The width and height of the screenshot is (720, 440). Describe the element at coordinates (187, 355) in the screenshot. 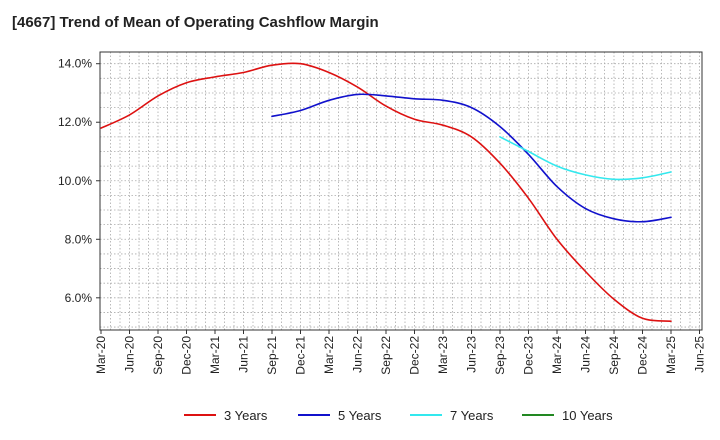

I see `x-tick-label: Dec-20` at that location.